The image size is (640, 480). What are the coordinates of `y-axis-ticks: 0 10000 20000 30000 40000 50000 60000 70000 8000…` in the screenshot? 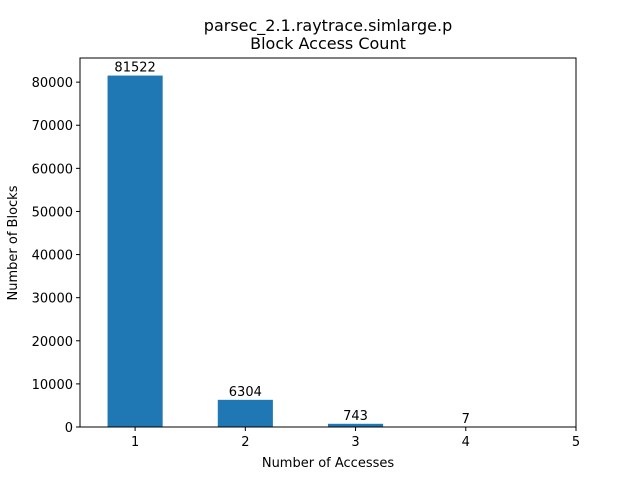 It's located at (56, 256).